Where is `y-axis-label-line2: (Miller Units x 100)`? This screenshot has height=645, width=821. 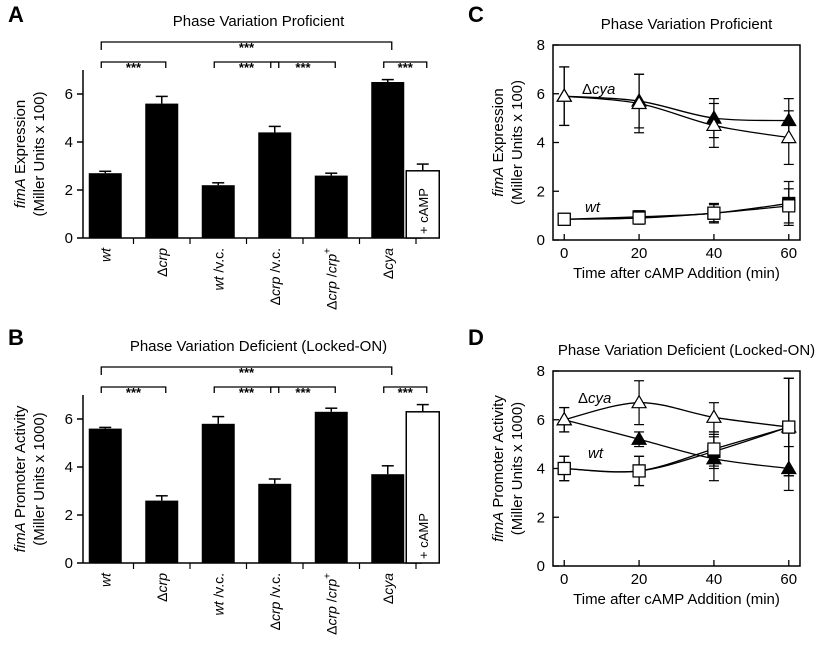 y-axis-label-line2: (Miller Units x 100) is located at coordinates (517, 142).